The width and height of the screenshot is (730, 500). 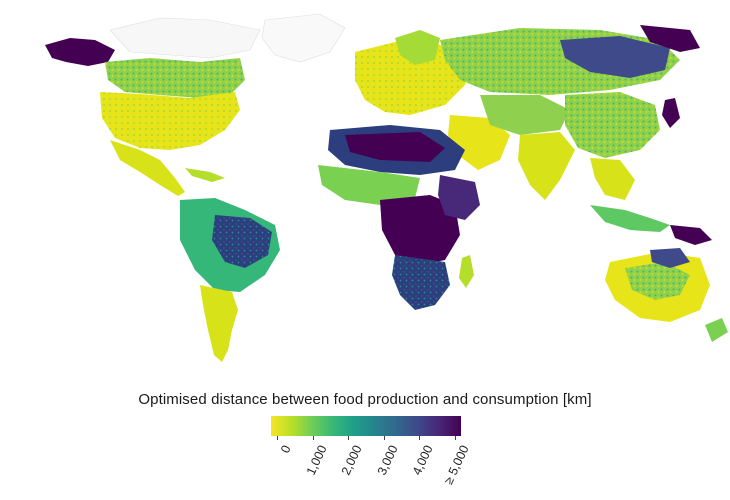 I want to click on sahara-speckle, so click(x=395, y=147).